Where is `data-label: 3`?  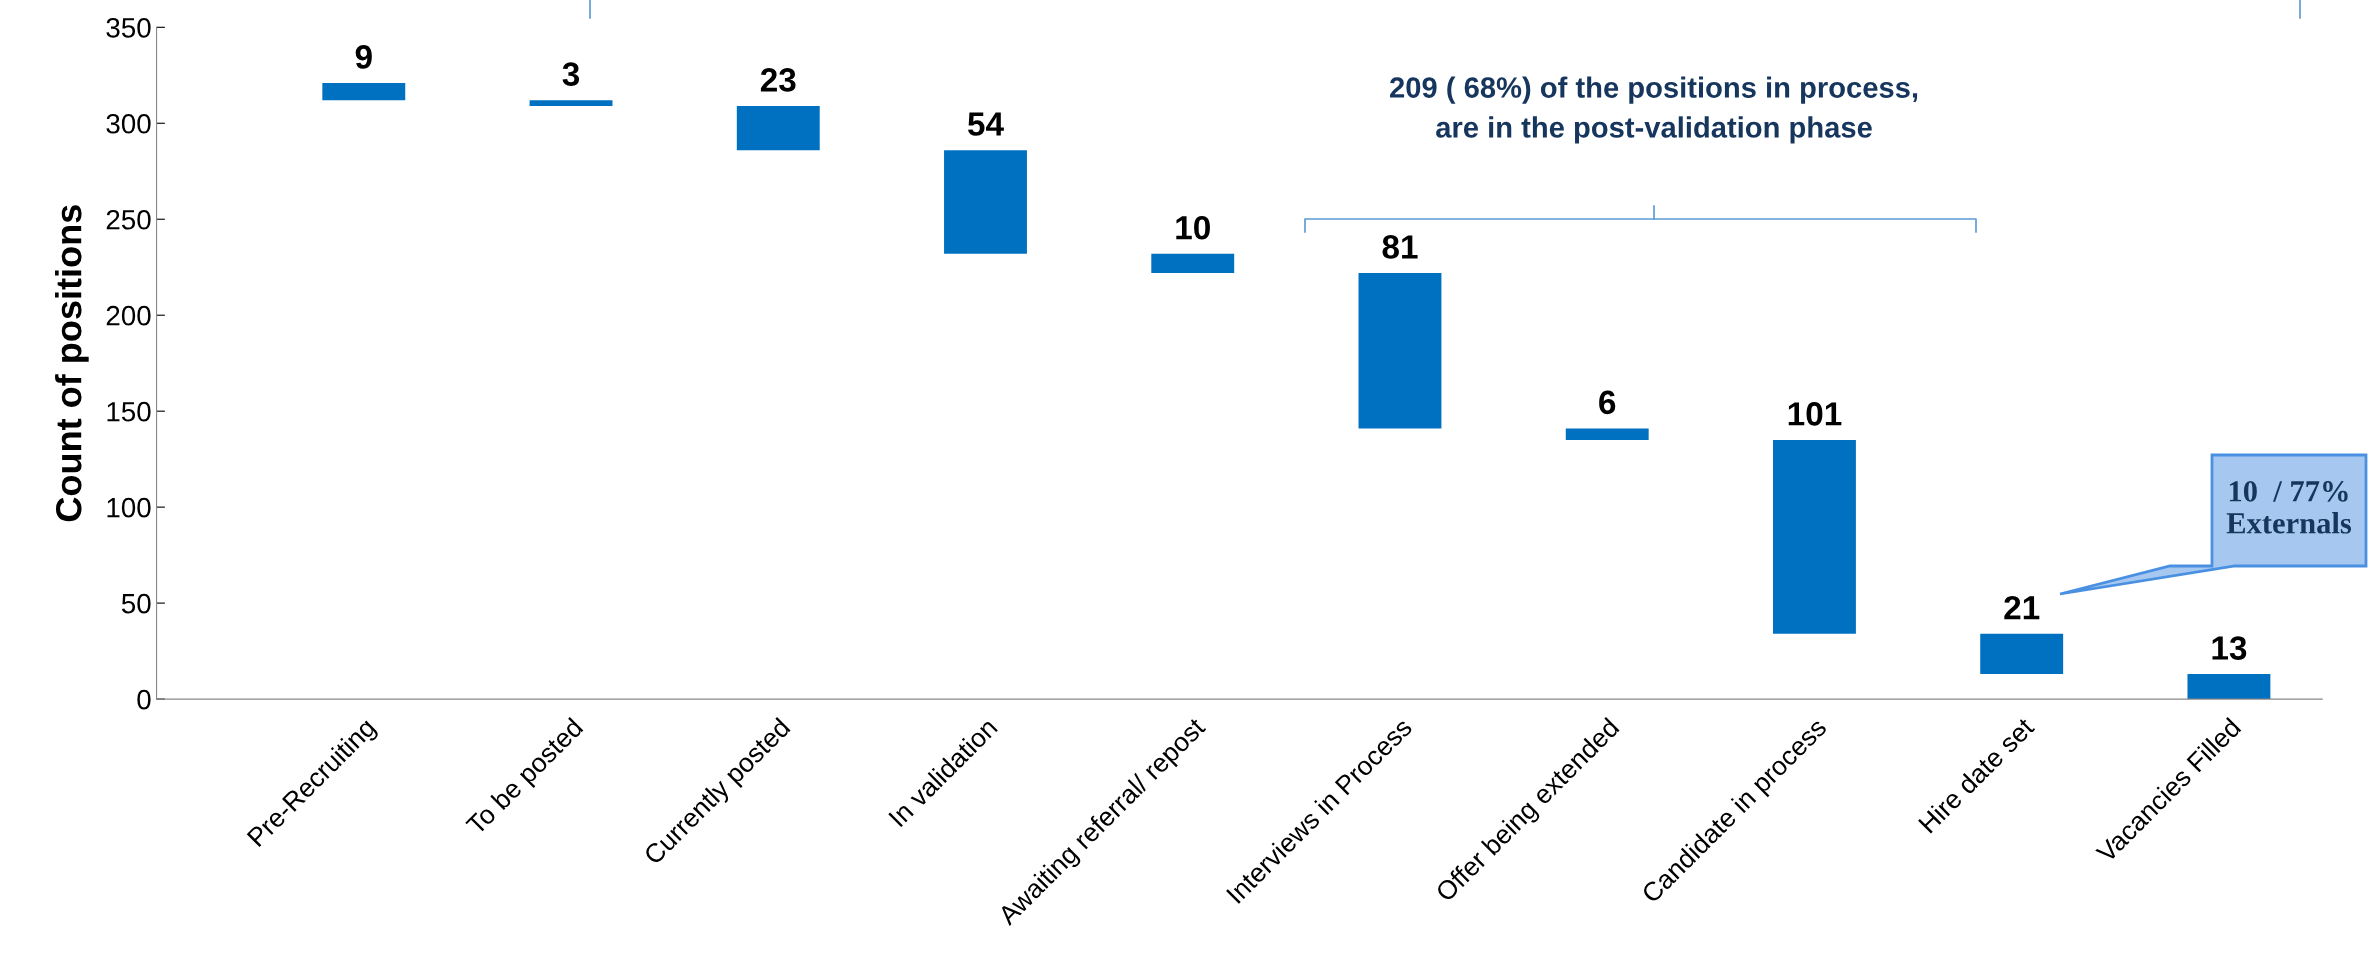
data-label: 3 is located at coordinates (571, 74).